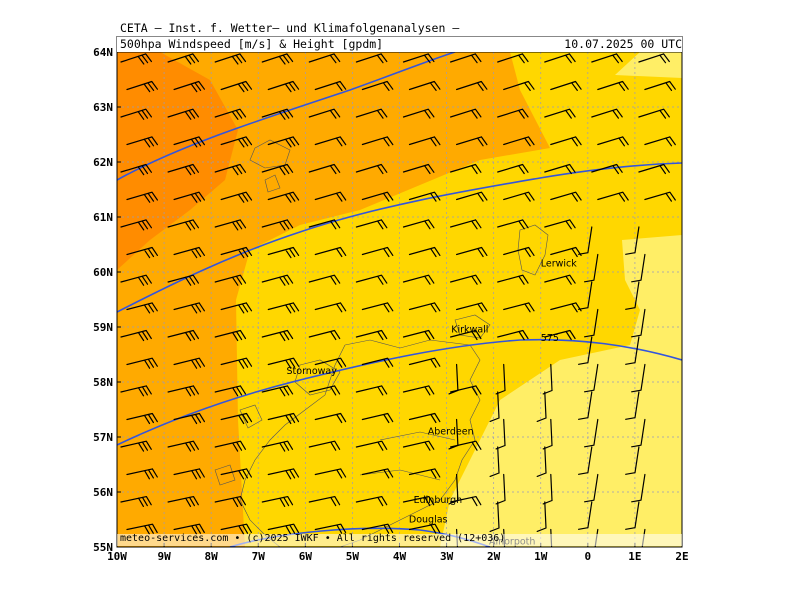 This screenshot has height=600, width=800. Describe the element at coordinates (451, 431) in the screenshot. I see `city-label: Aberdeen` at that location.